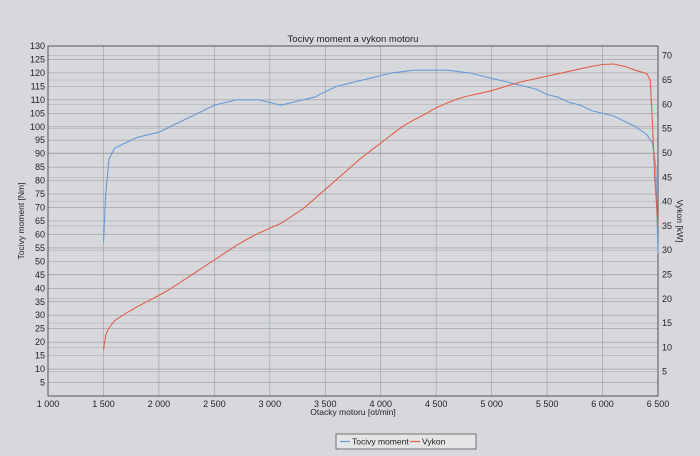 The height and width of the screenshot is (456, 700). Describe the element at coordinates (40, 302) in the screenshot. I see `y-tick-label-left: 35` at that location.